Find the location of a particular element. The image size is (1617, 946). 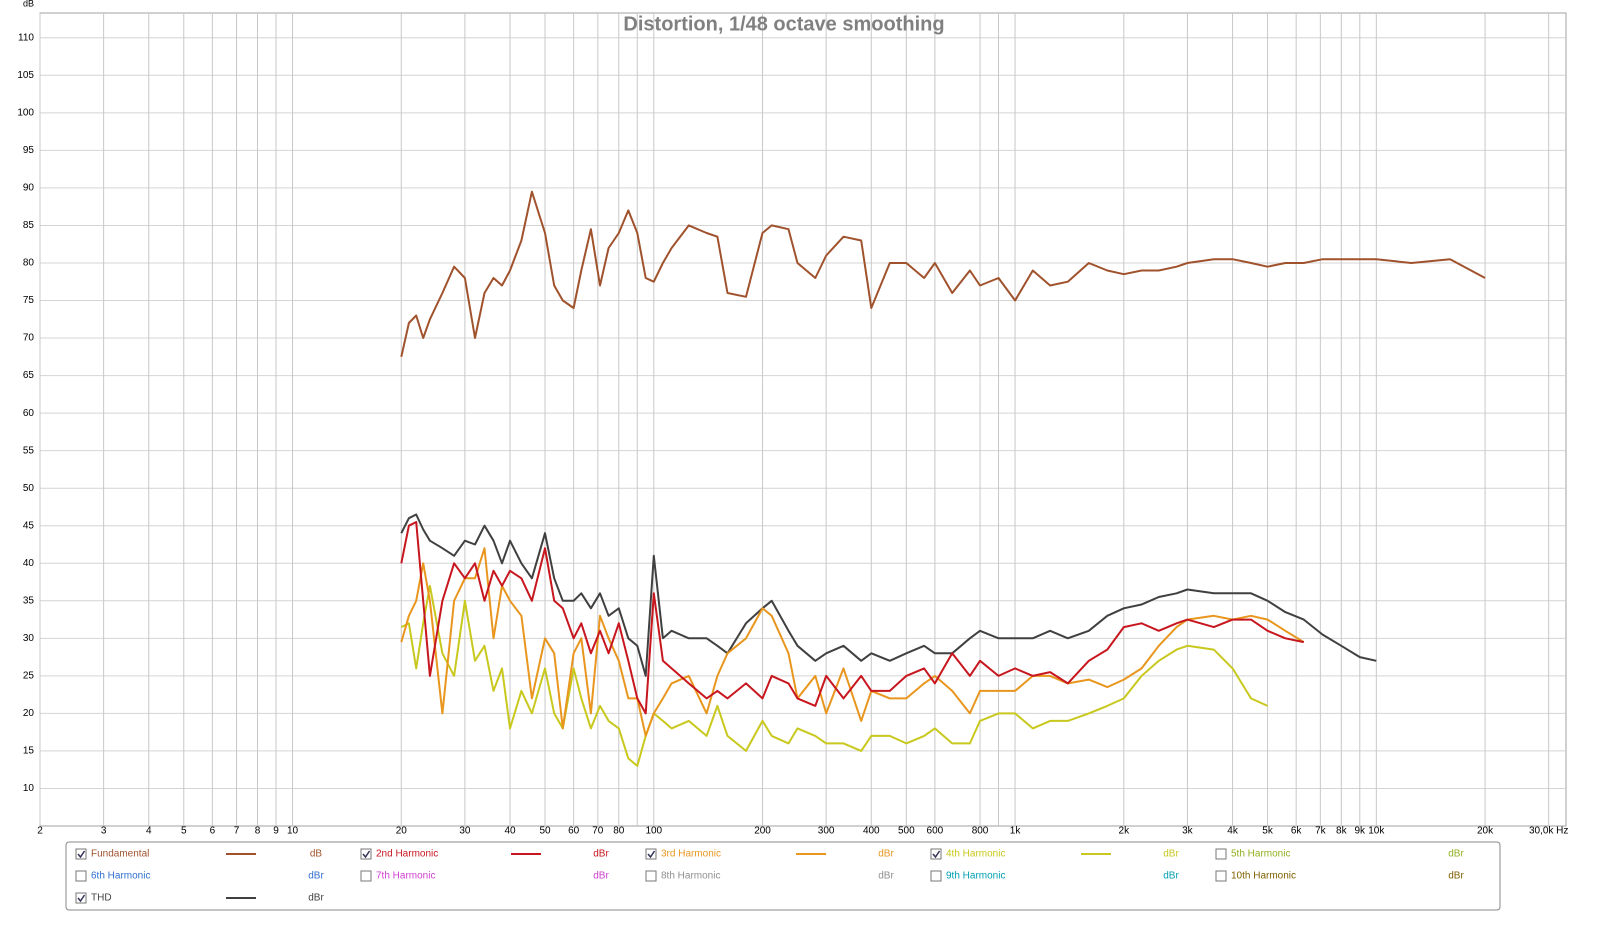

x-tick-label: 100 is located at coordinates (653, 831).